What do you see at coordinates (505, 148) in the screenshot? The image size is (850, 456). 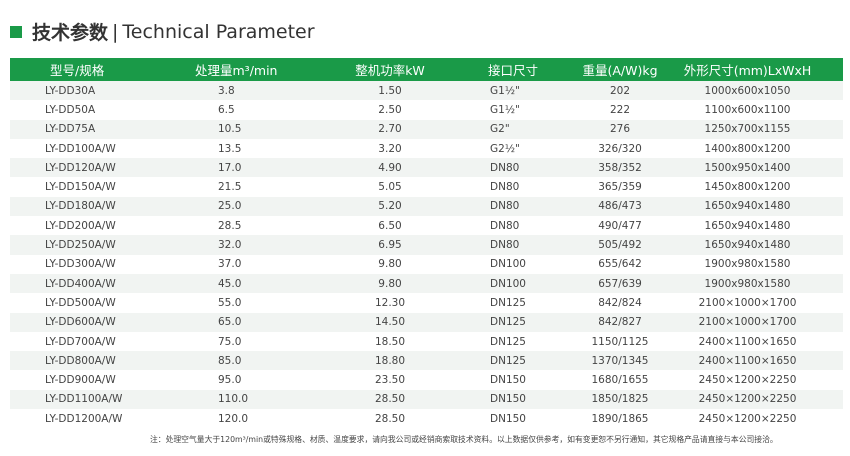 I see `table-cell: G2½"` at bounding box center [505, 148].